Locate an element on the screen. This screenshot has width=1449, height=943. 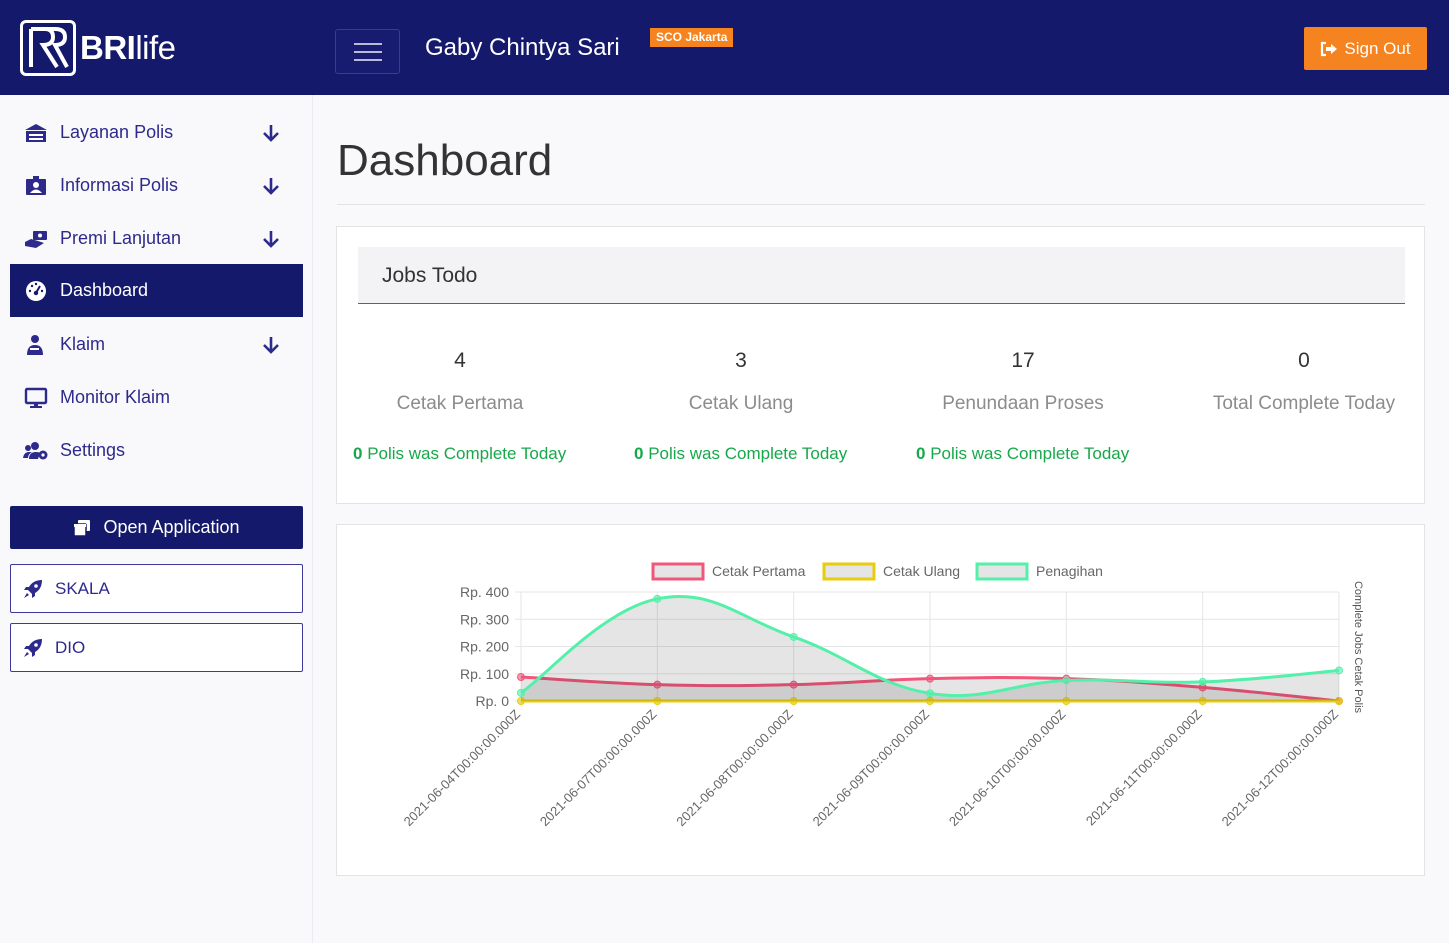
y-tick-label: Rp. 300 is located at coordinates (484, 619).